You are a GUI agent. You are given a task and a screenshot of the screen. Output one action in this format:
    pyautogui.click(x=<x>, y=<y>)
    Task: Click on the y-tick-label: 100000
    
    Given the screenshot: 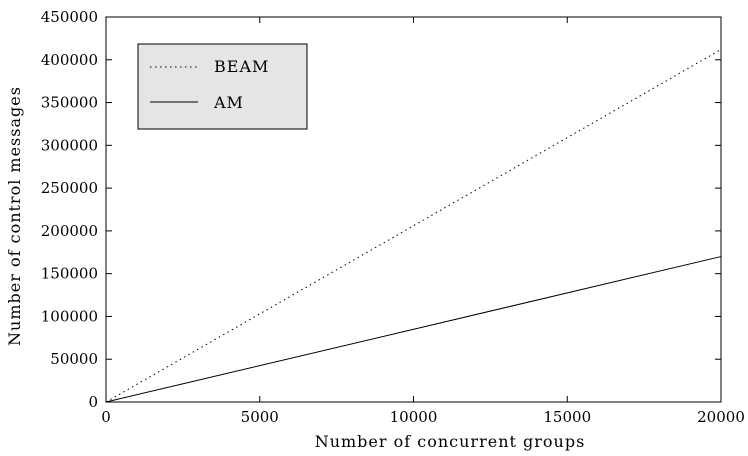 What is the action you would take?
    pyautogui.click(x=69, y=316)
    